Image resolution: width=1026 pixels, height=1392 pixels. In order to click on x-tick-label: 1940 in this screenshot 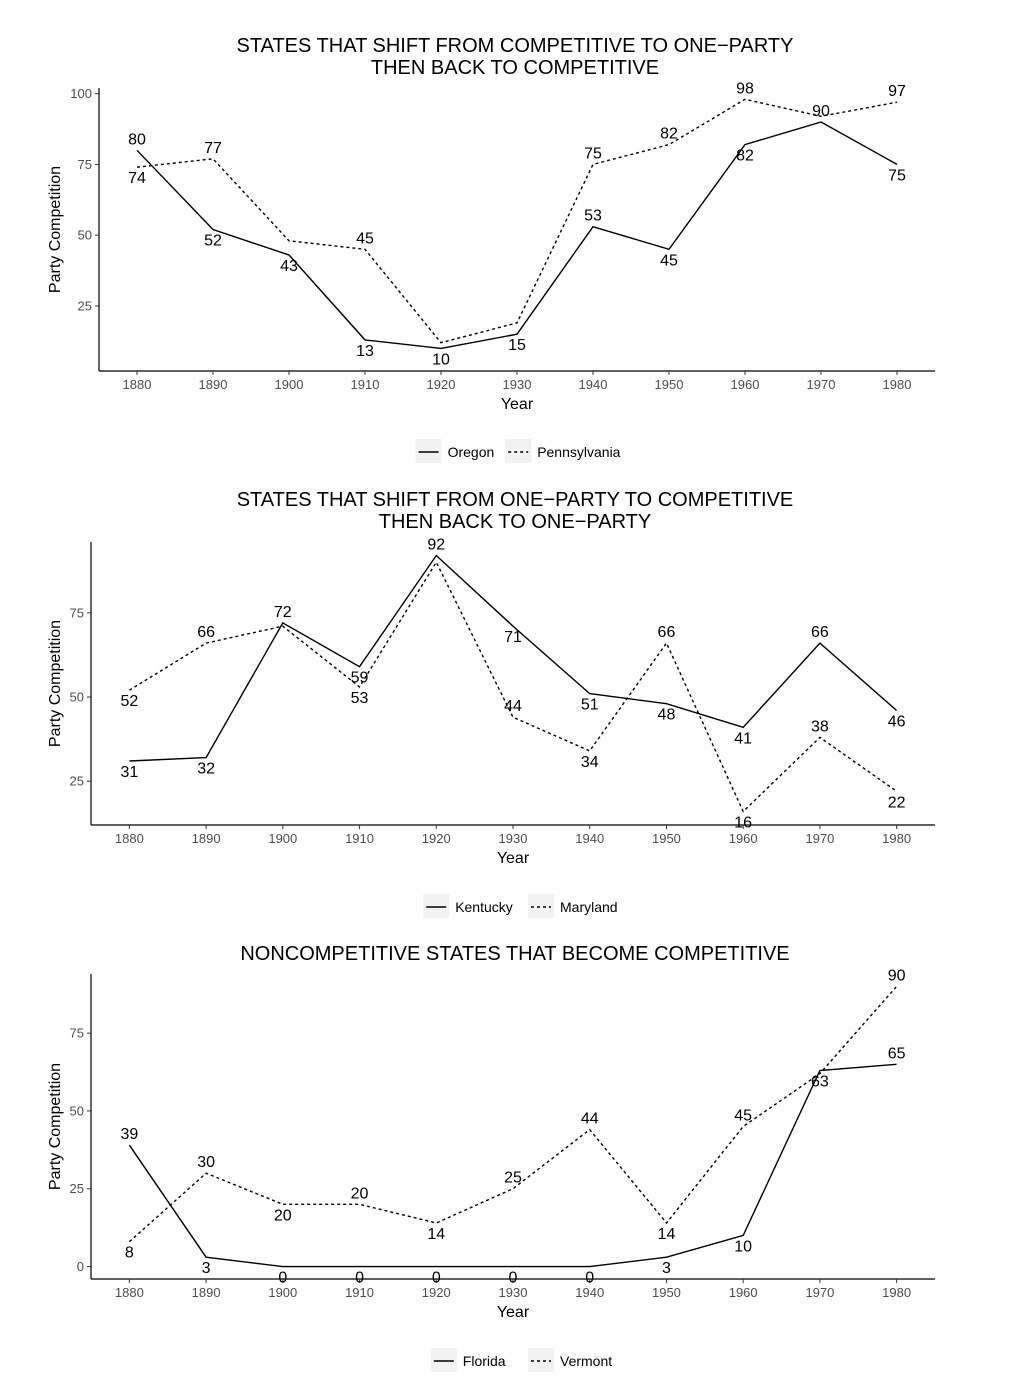, I will do `click(593, 384)`.